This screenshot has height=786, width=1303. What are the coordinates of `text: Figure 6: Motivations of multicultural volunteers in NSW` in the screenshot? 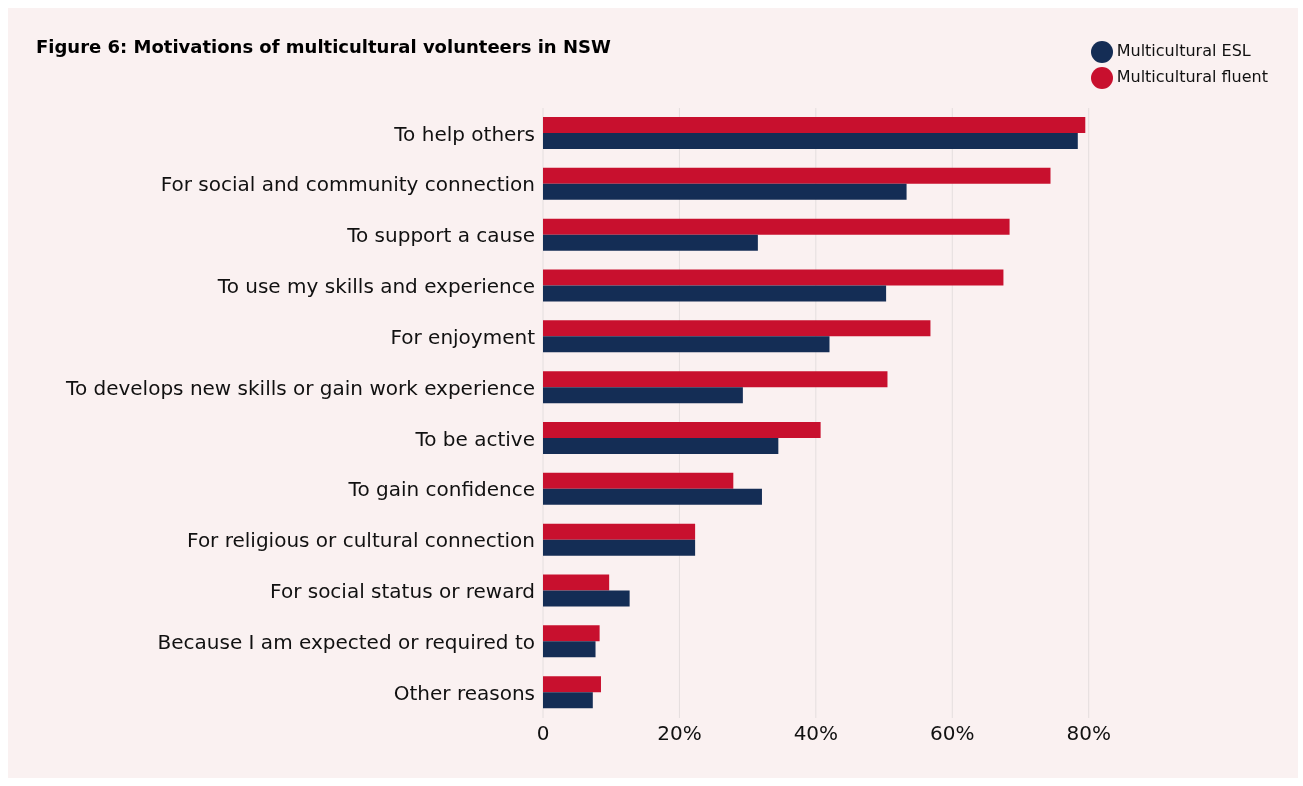 It's located at (323, 46).